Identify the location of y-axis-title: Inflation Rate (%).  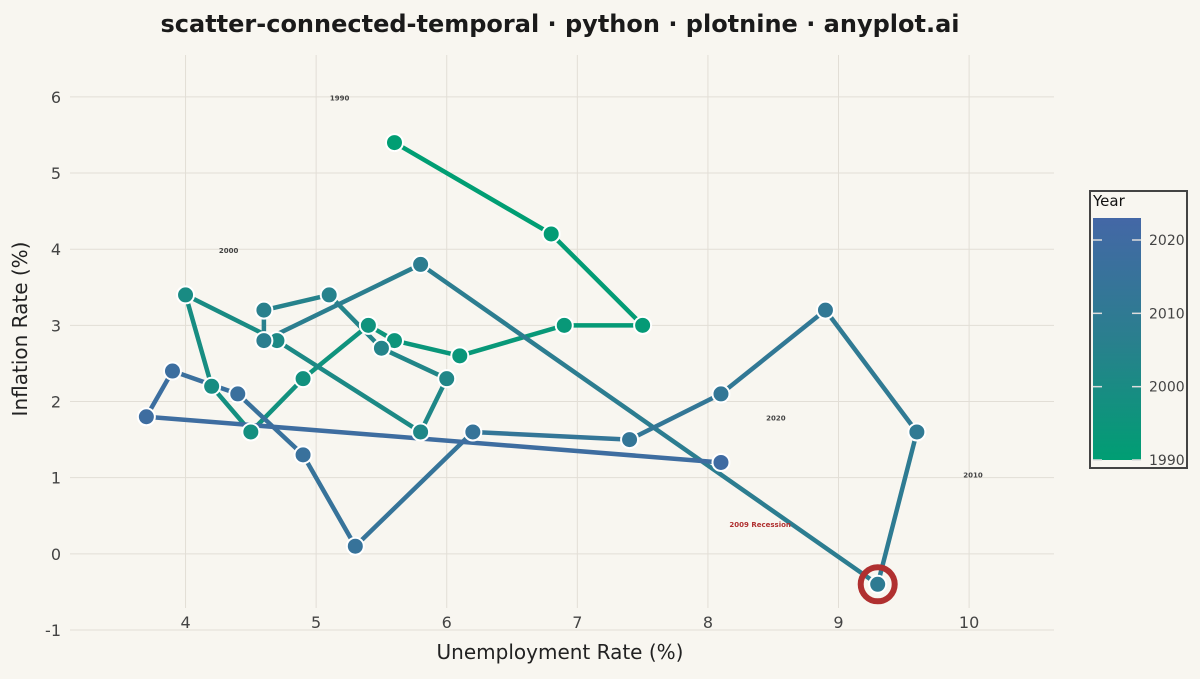
(20, 329).